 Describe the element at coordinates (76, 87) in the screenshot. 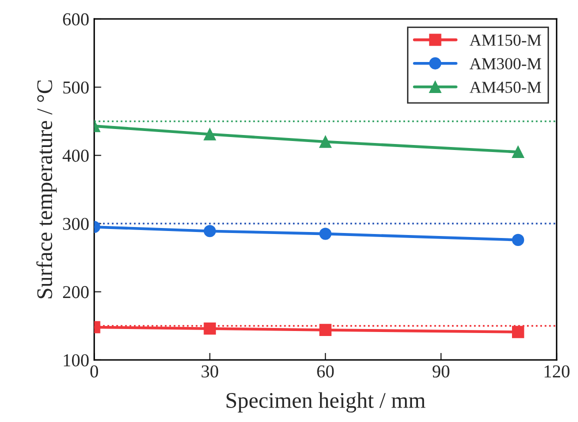

I see `y-tick-label: 500` at that location.